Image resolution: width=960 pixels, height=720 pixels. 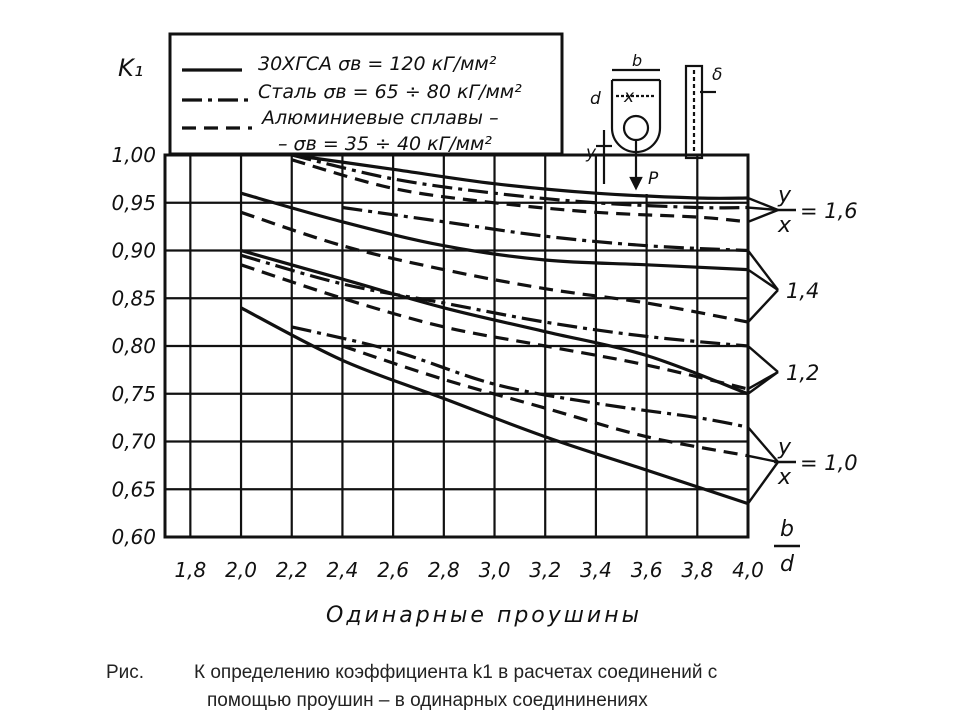 I want to click on series-line-1-6-dashdot, so click(x=520, y=181).